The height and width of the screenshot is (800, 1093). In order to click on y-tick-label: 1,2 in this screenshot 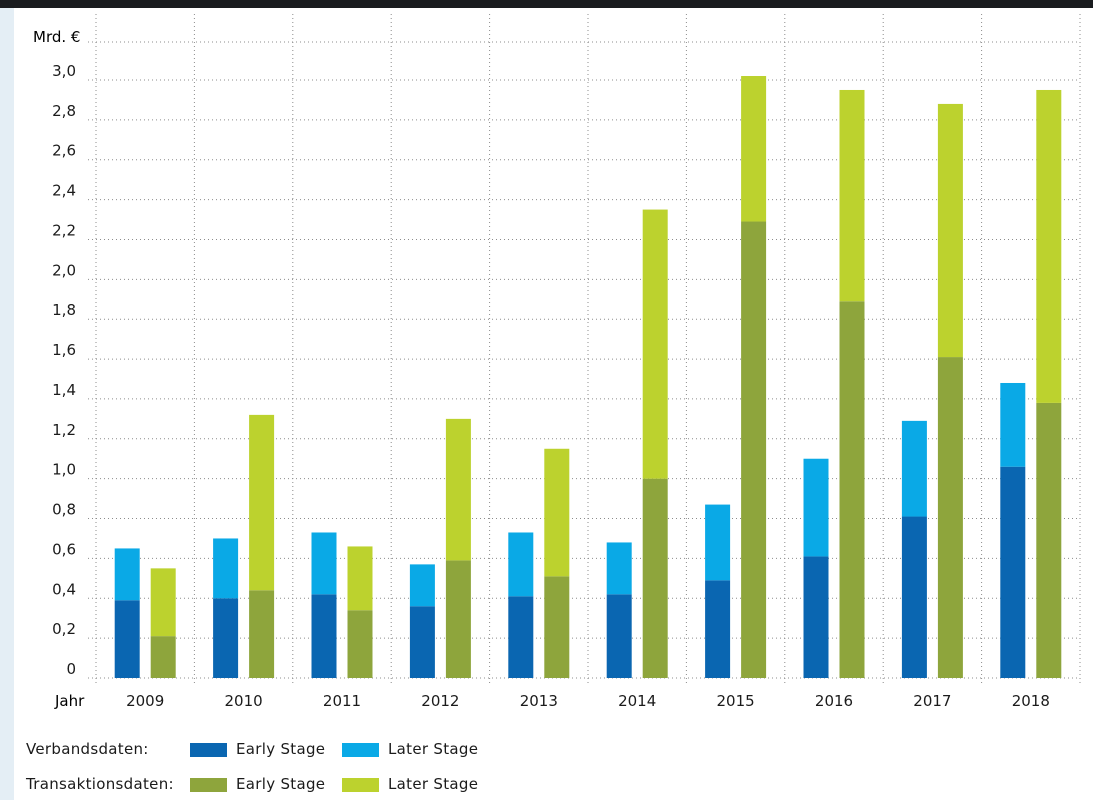, I will do `click(64, 430)`.